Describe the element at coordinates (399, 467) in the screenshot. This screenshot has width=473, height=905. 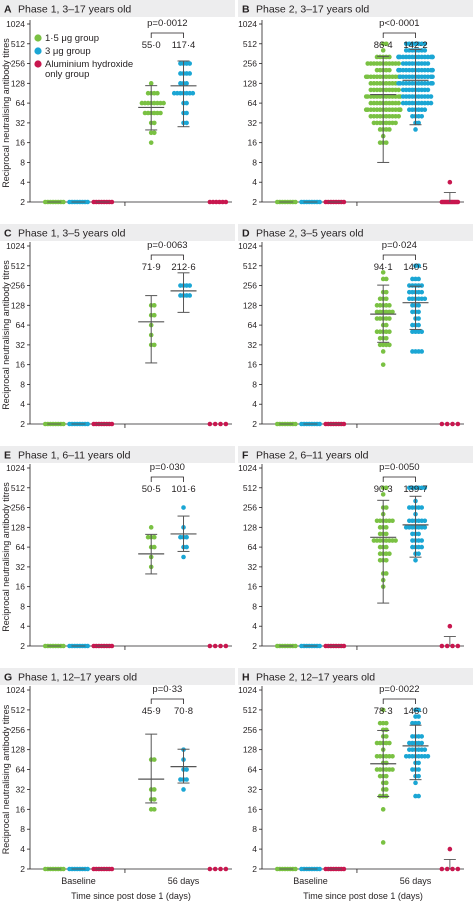
I see `p-value: p=0·0050` at that location.